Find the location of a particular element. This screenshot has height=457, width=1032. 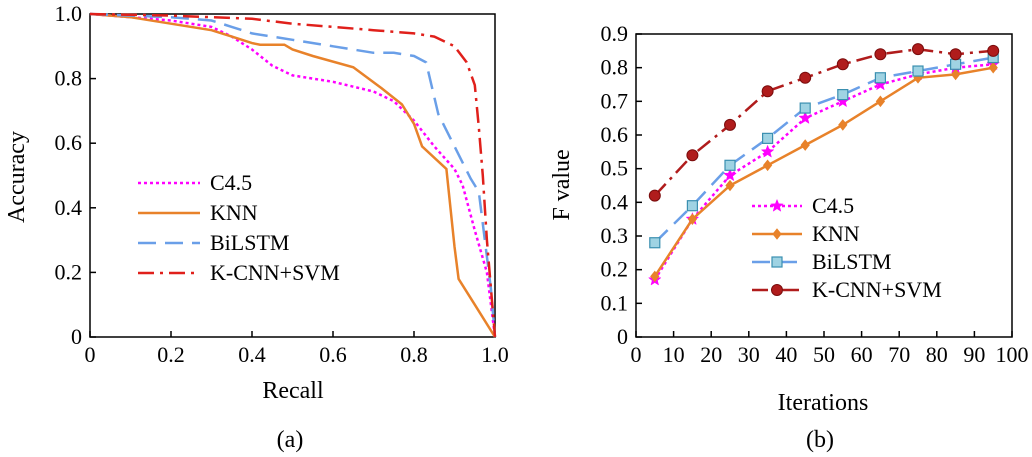

panel-b-ytick-label: 0.2 is located at coordinates (615, 269).